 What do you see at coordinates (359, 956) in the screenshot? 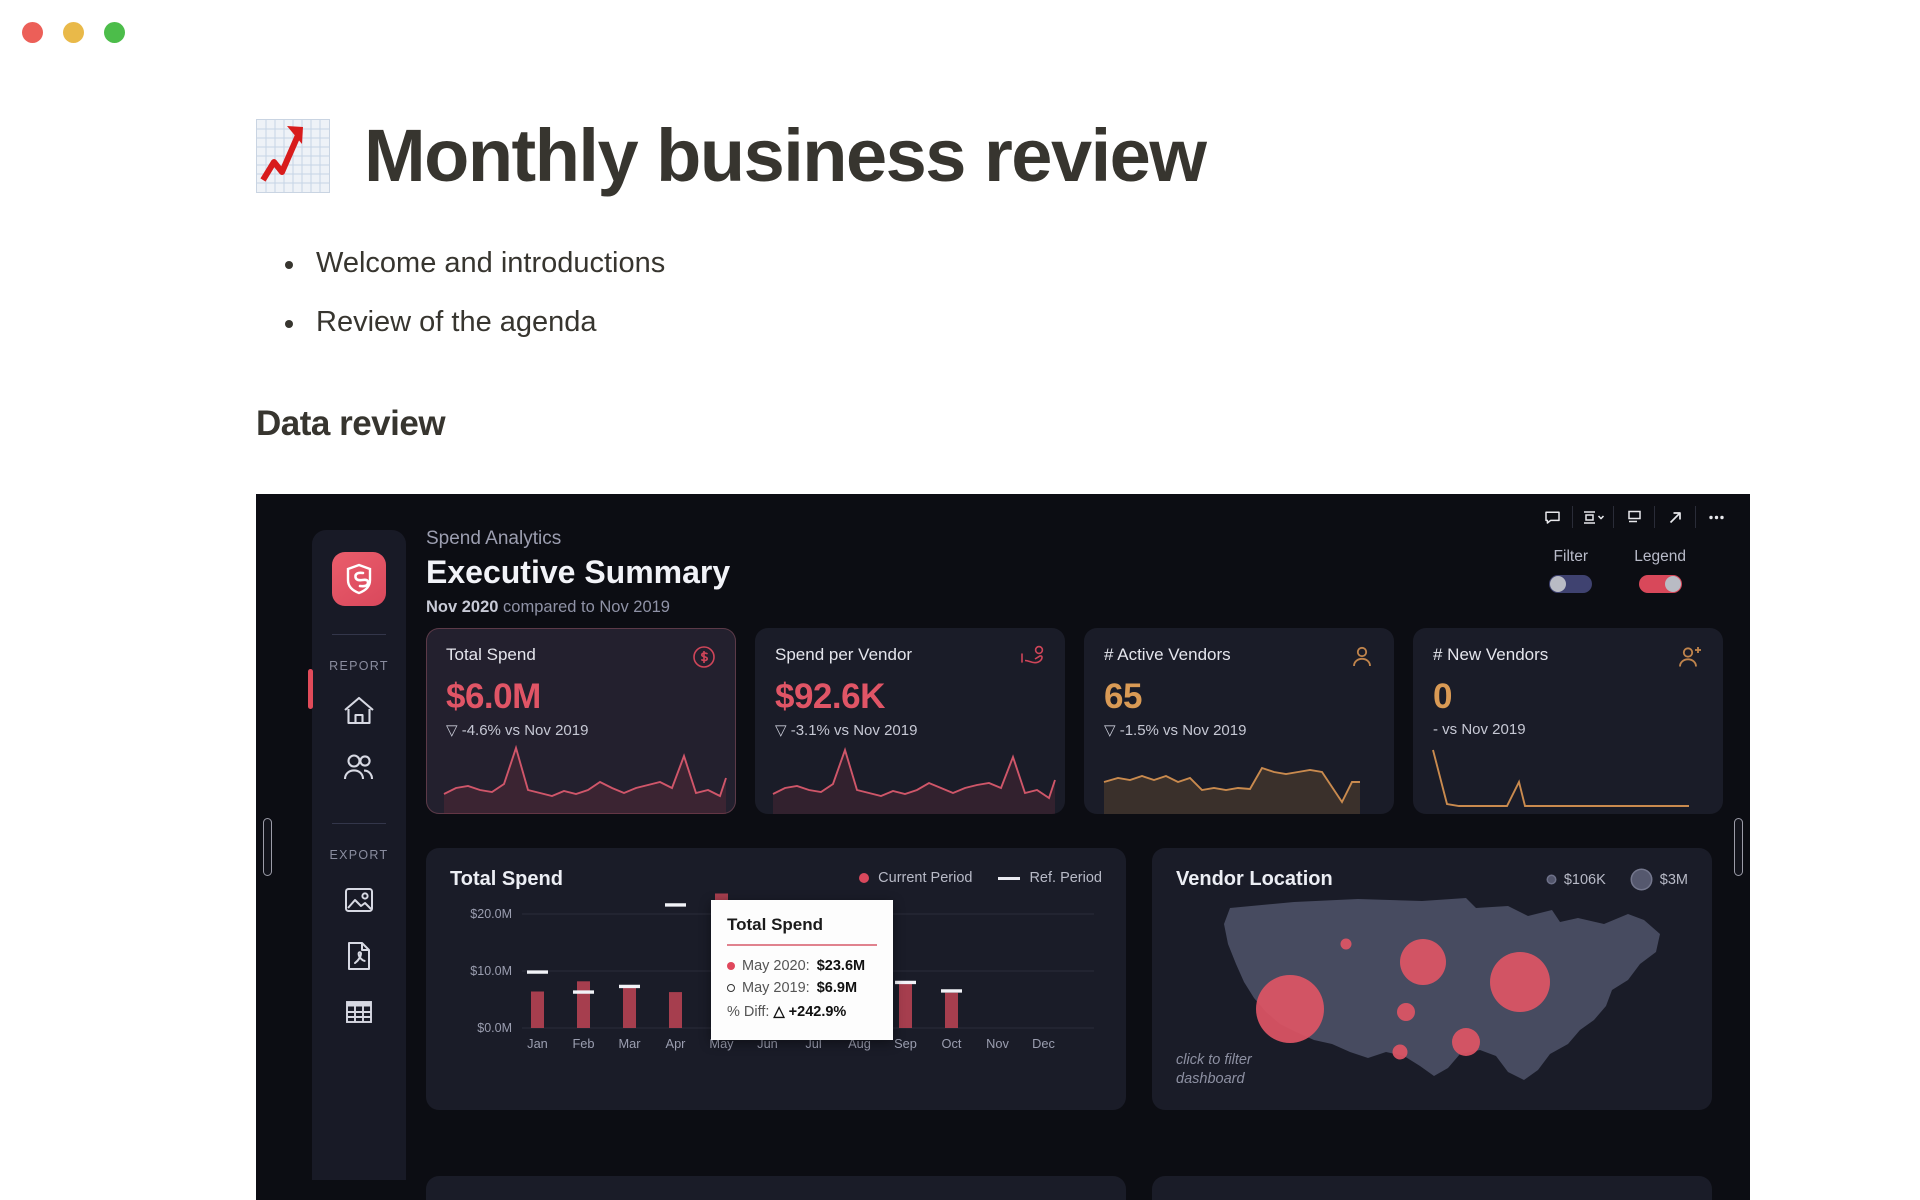
I see `pdf-export-icon` at bounding box center [359, 956].